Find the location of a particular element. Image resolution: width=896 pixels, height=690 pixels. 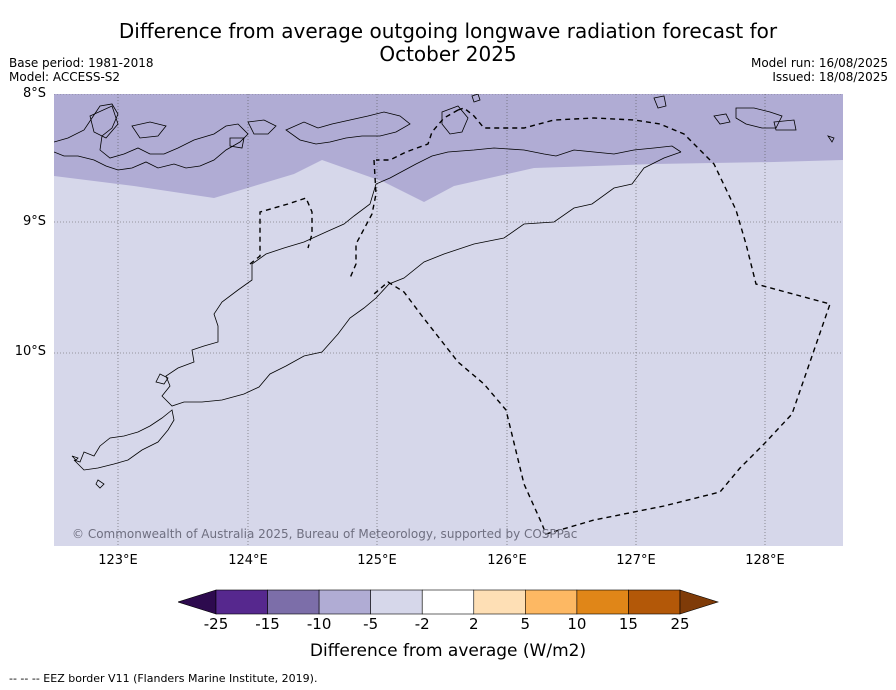

lat-label-9s: 9°S is located at coordinates (34, 221).